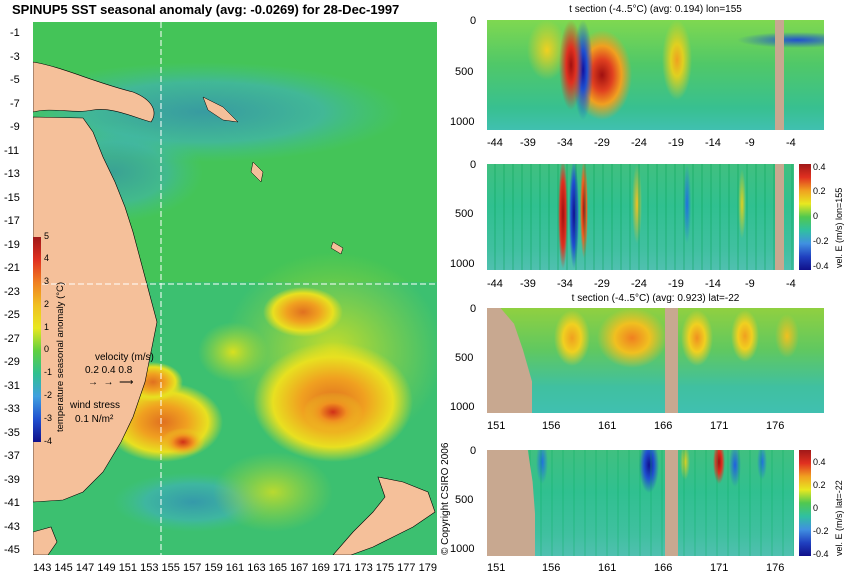 This screenshot has height=580, width=850. What do you see at coordinates (445, 498) in the screenshot?
I see `copyright-text: © Copyright CSIRO 2006` at bounding box center [445, 498].